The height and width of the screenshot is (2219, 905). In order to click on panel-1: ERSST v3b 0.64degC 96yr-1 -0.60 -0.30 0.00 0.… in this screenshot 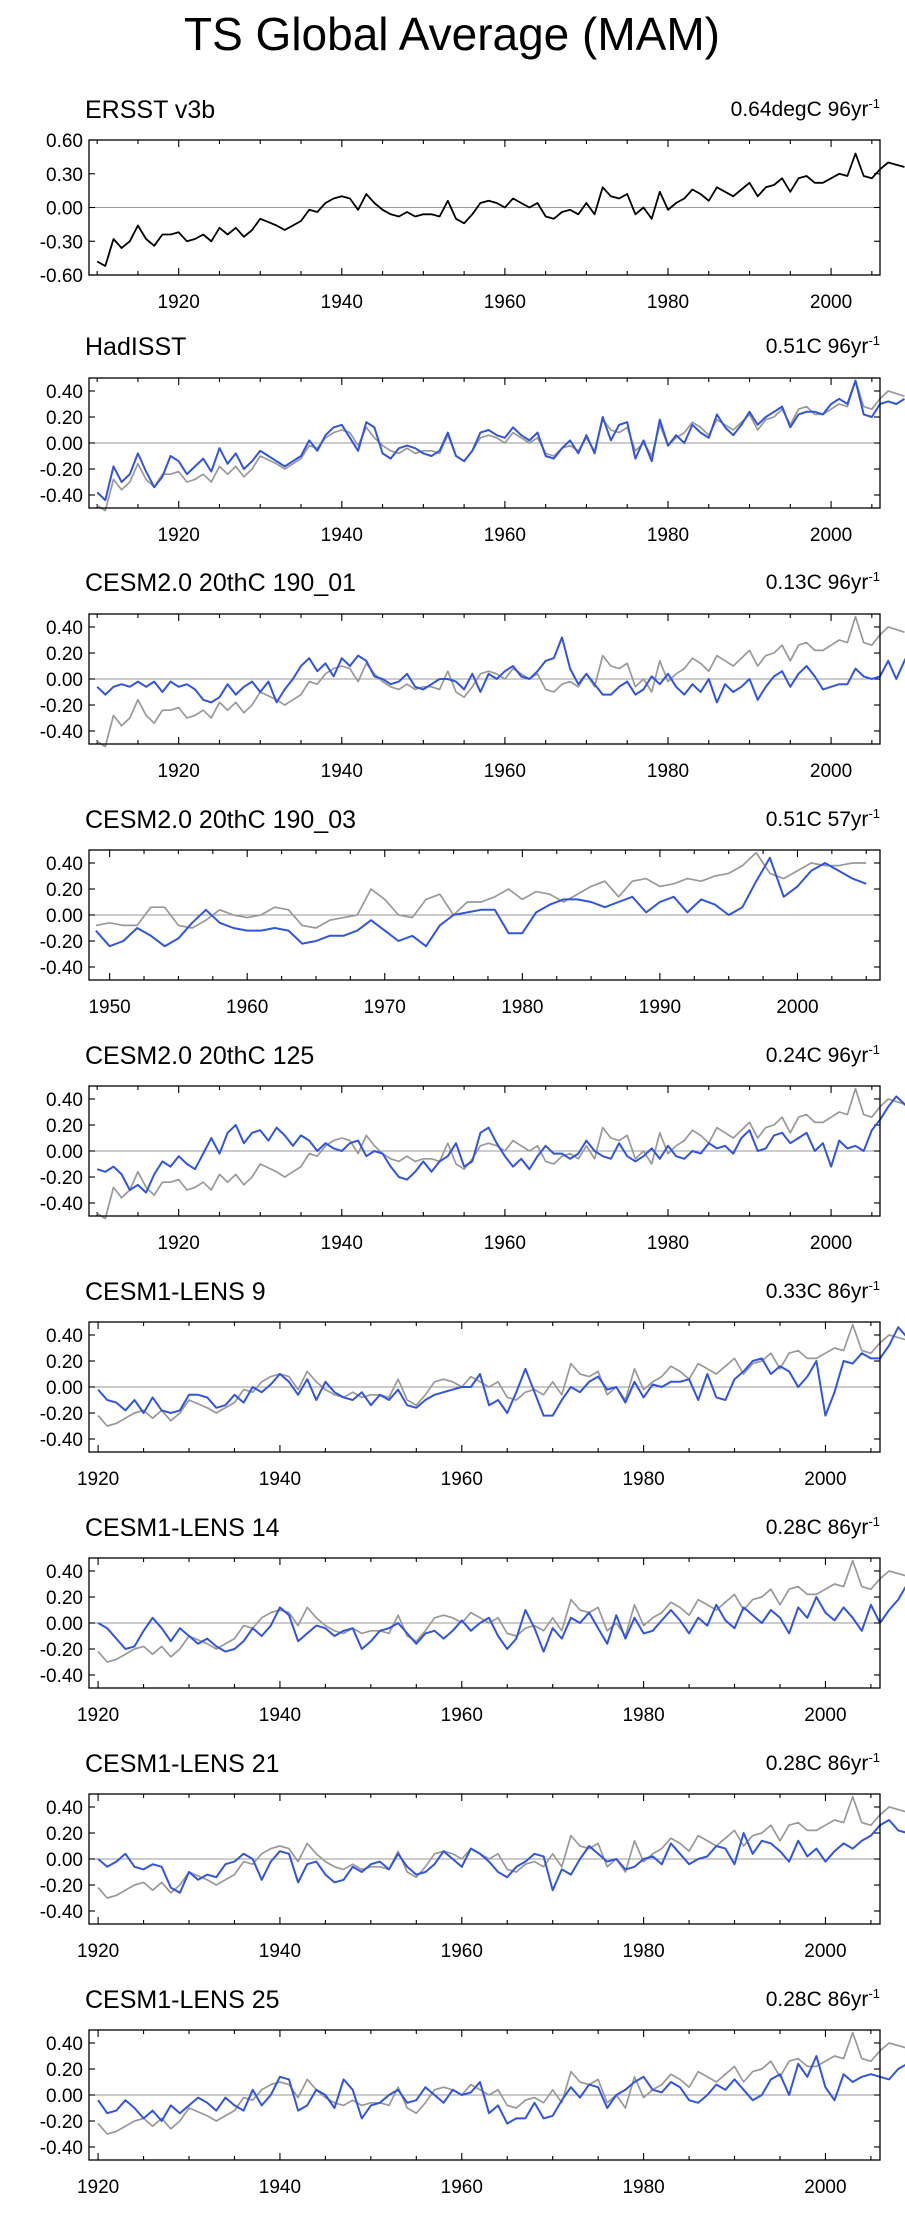, I will do `click(472, 204)`.